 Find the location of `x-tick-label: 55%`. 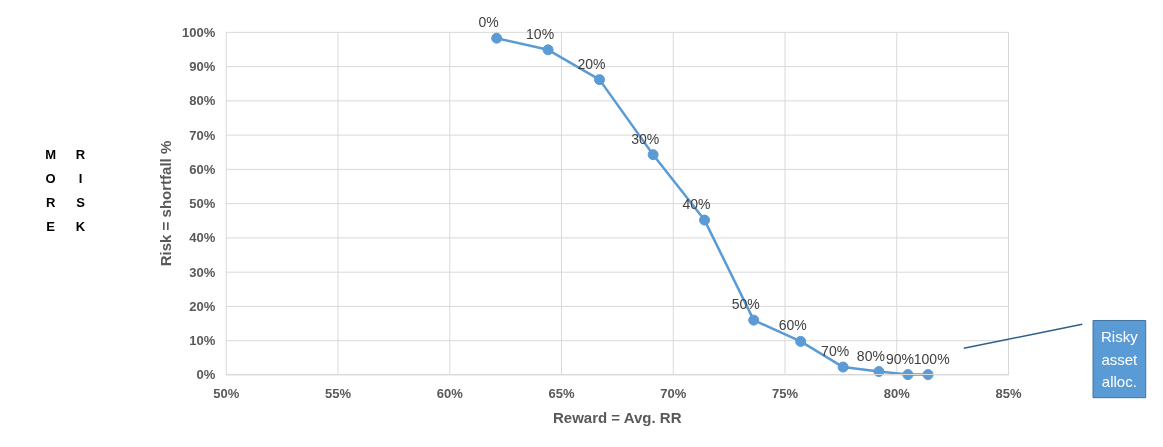

x-tick-label: 55% is located at coordinates (338, 393).